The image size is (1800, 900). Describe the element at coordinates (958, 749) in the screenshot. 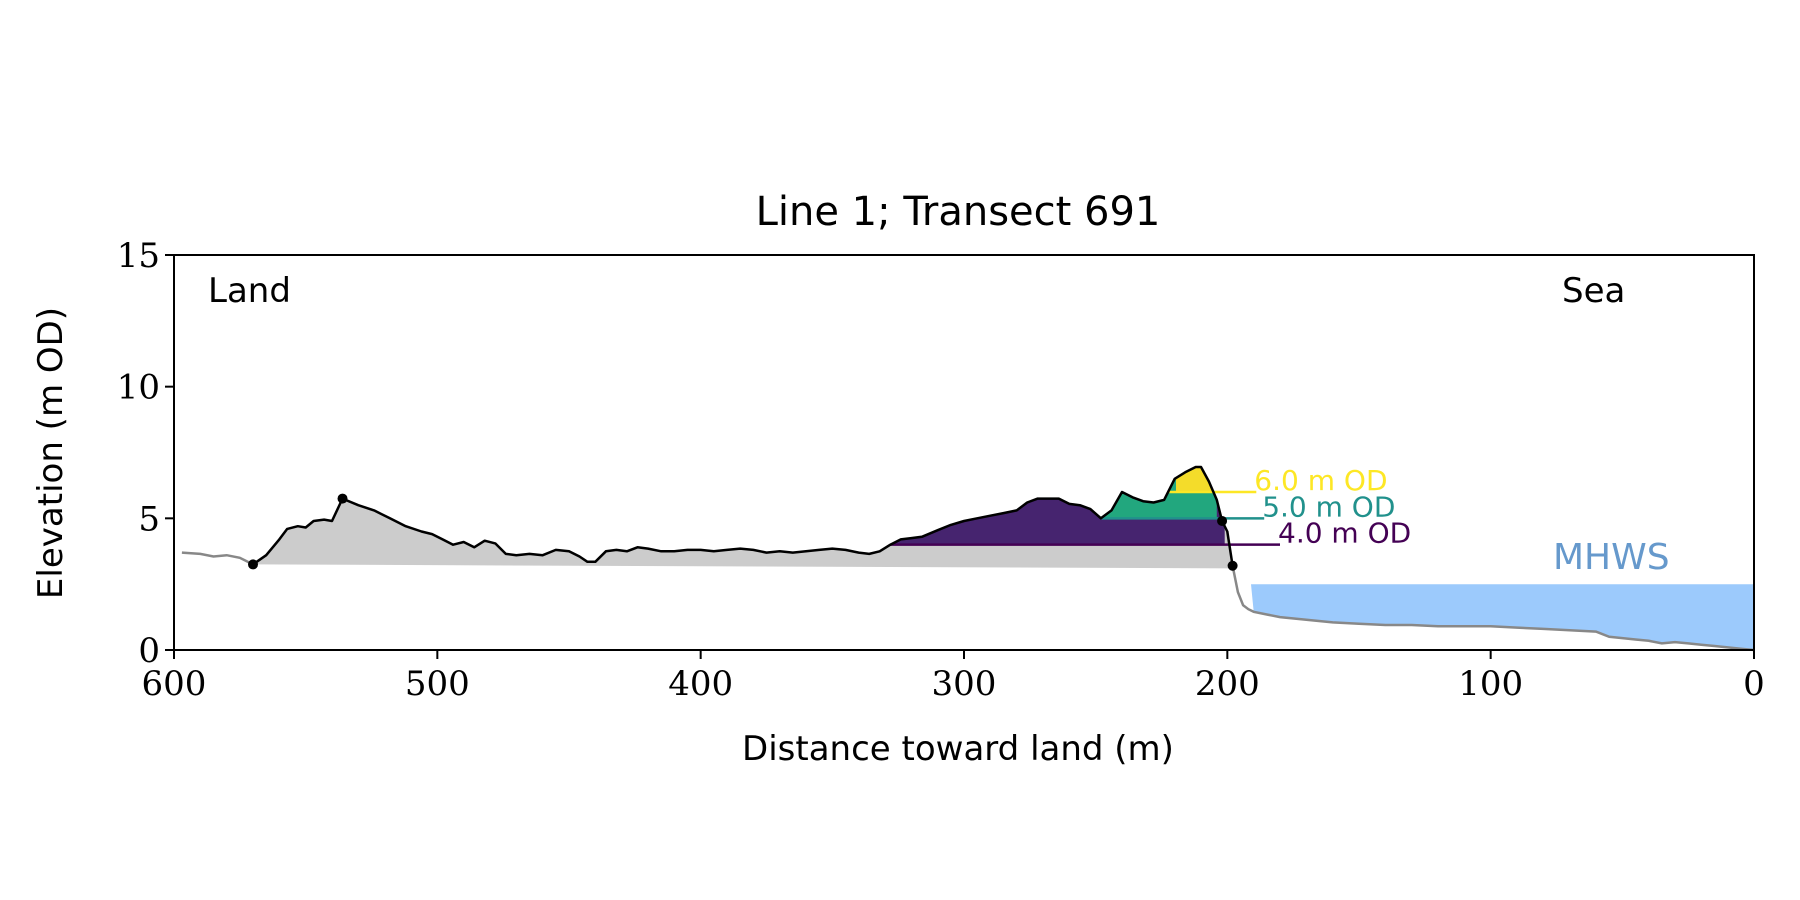

I see `x-axis-label: Distance toward land (m)` at that location.